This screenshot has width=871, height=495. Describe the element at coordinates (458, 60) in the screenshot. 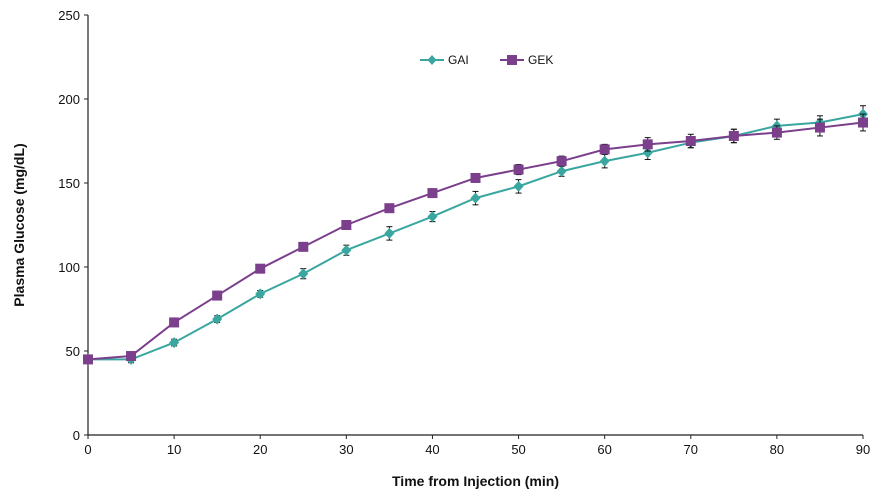

I see `legend-label: GAI` at that location.